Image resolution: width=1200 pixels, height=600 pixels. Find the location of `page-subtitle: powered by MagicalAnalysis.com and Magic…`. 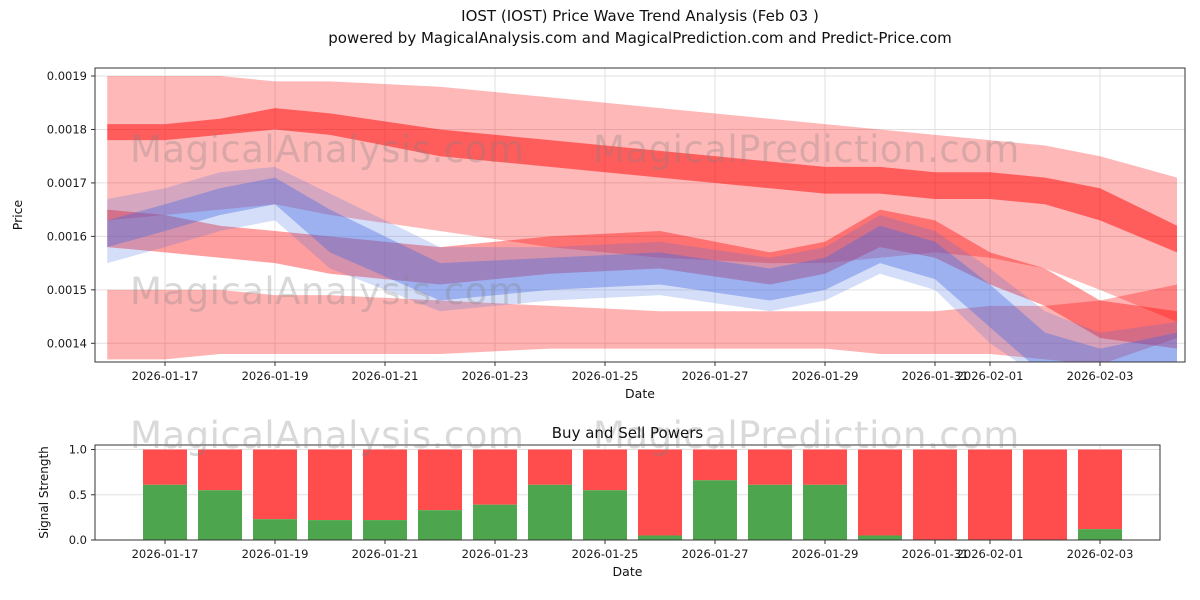

page-subtitle: powered by MagicalAnalysis.com and Magic… is located at coordinates (640, 38).